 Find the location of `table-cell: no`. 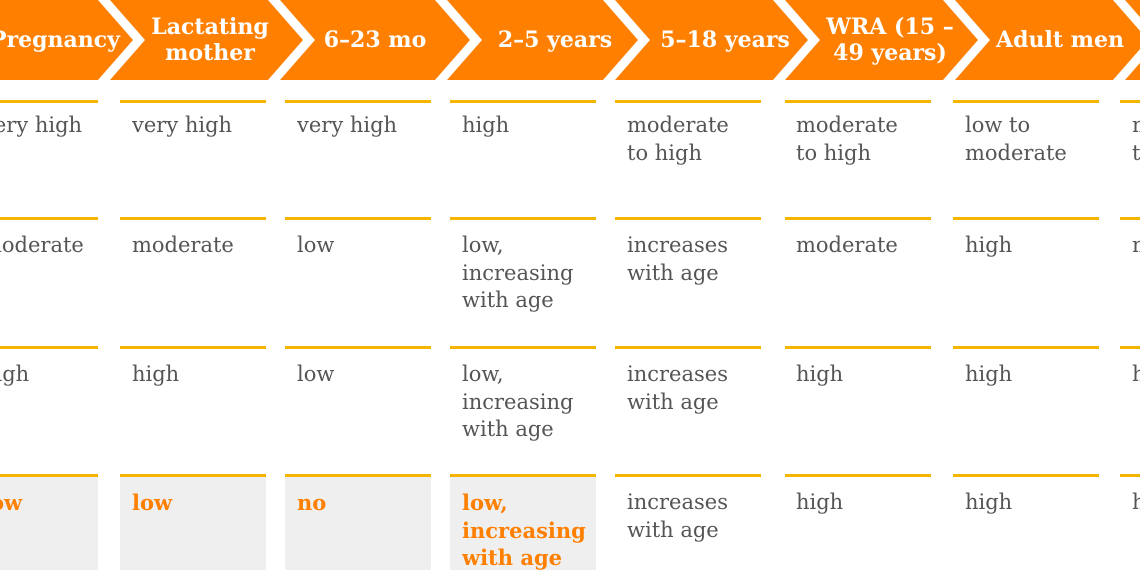

table-cell: no is located at coordinates (312, 502).